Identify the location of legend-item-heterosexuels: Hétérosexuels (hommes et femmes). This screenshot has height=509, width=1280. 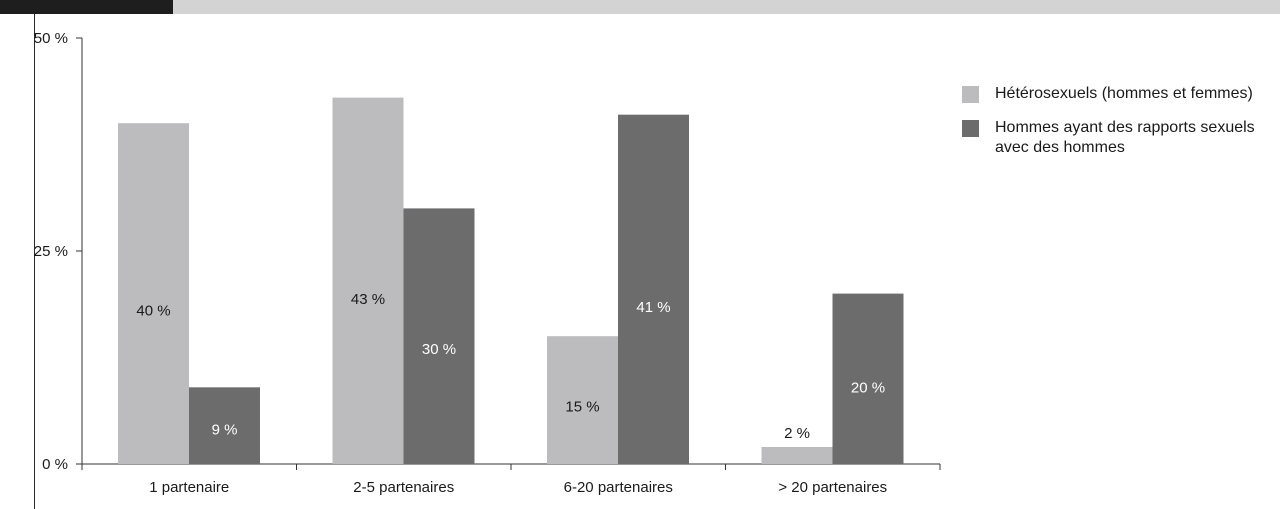
(1121, 94).